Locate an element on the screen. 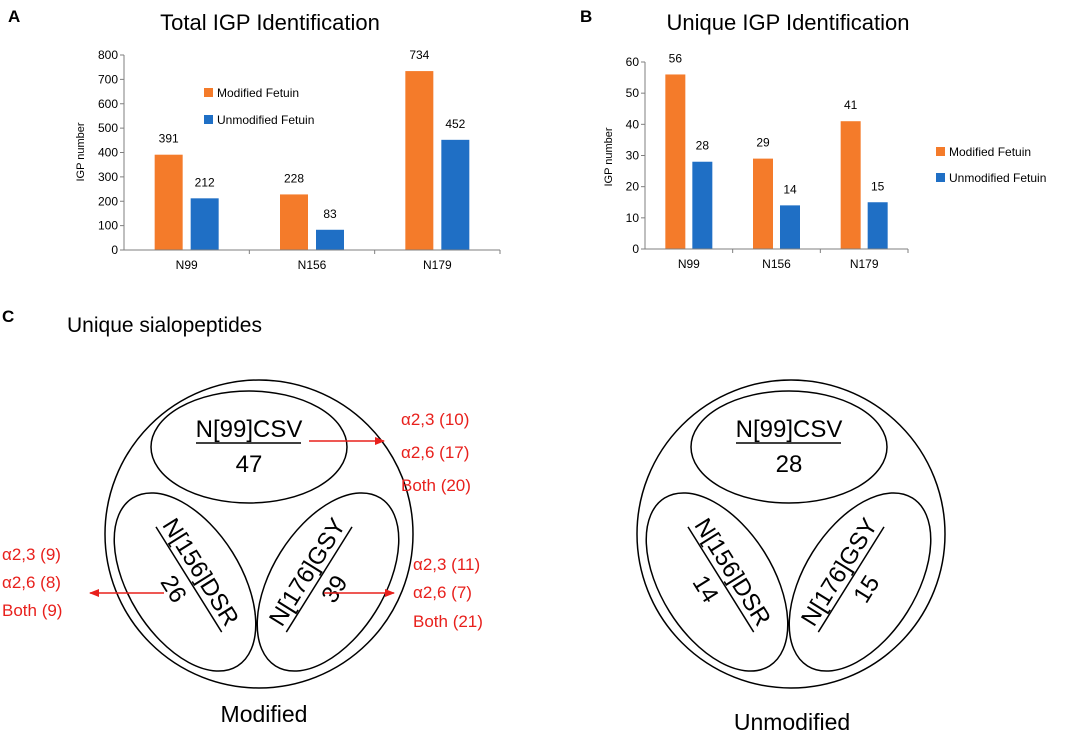 The image size is (1065, 737). unmodified-right-ellipse is located at coordinates (860, 582).